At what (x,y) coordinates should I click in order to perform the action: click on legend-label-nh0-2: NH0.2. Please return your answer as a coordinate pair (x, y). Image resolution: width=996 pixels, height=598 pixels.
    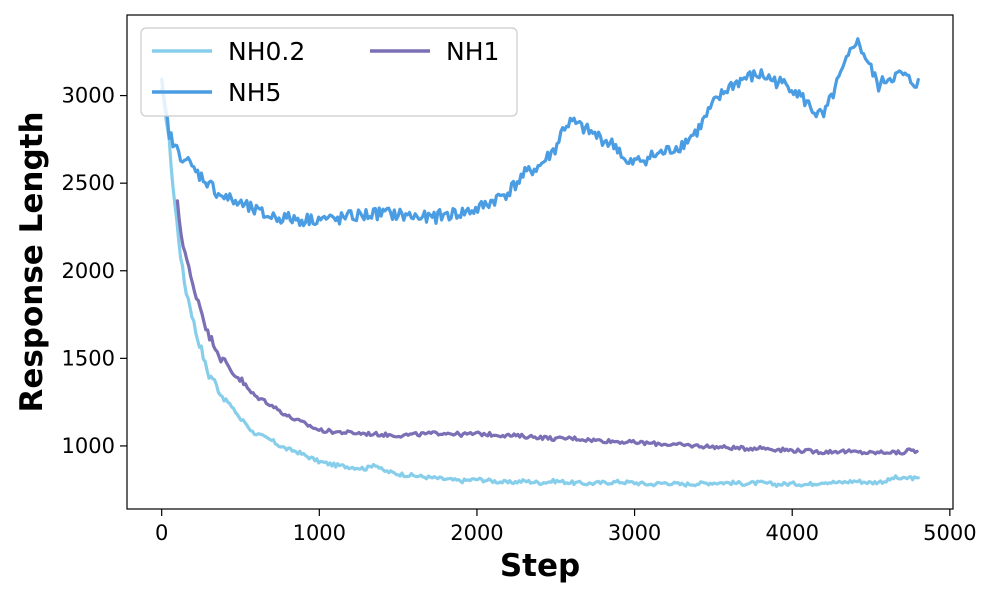
    Looking at the image, I should click on (266, 51).